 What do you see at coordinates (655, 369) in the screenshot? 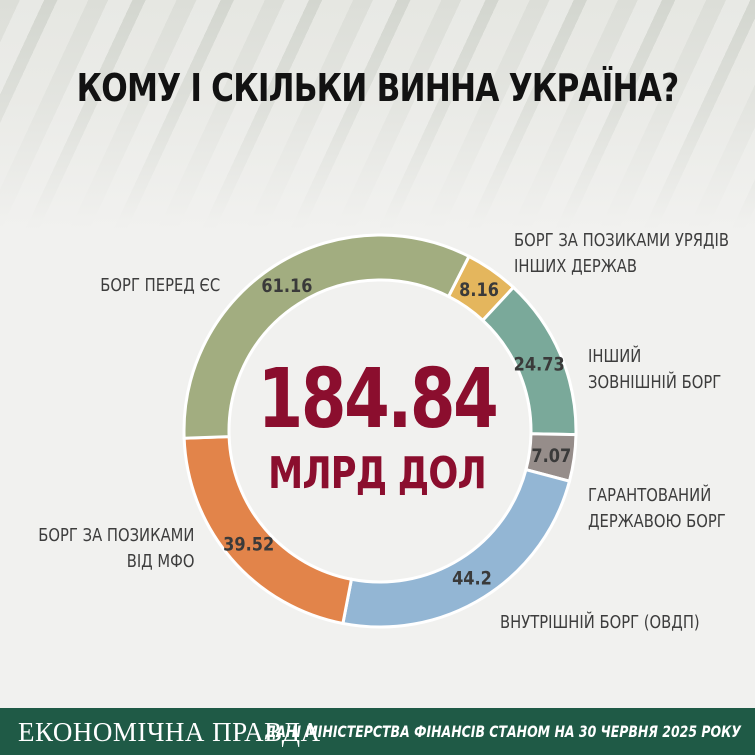
I see `label-other-external: ІНШИЙ ЗОВНІШНІЙ БОРГ` at bounding box center [655, 369].